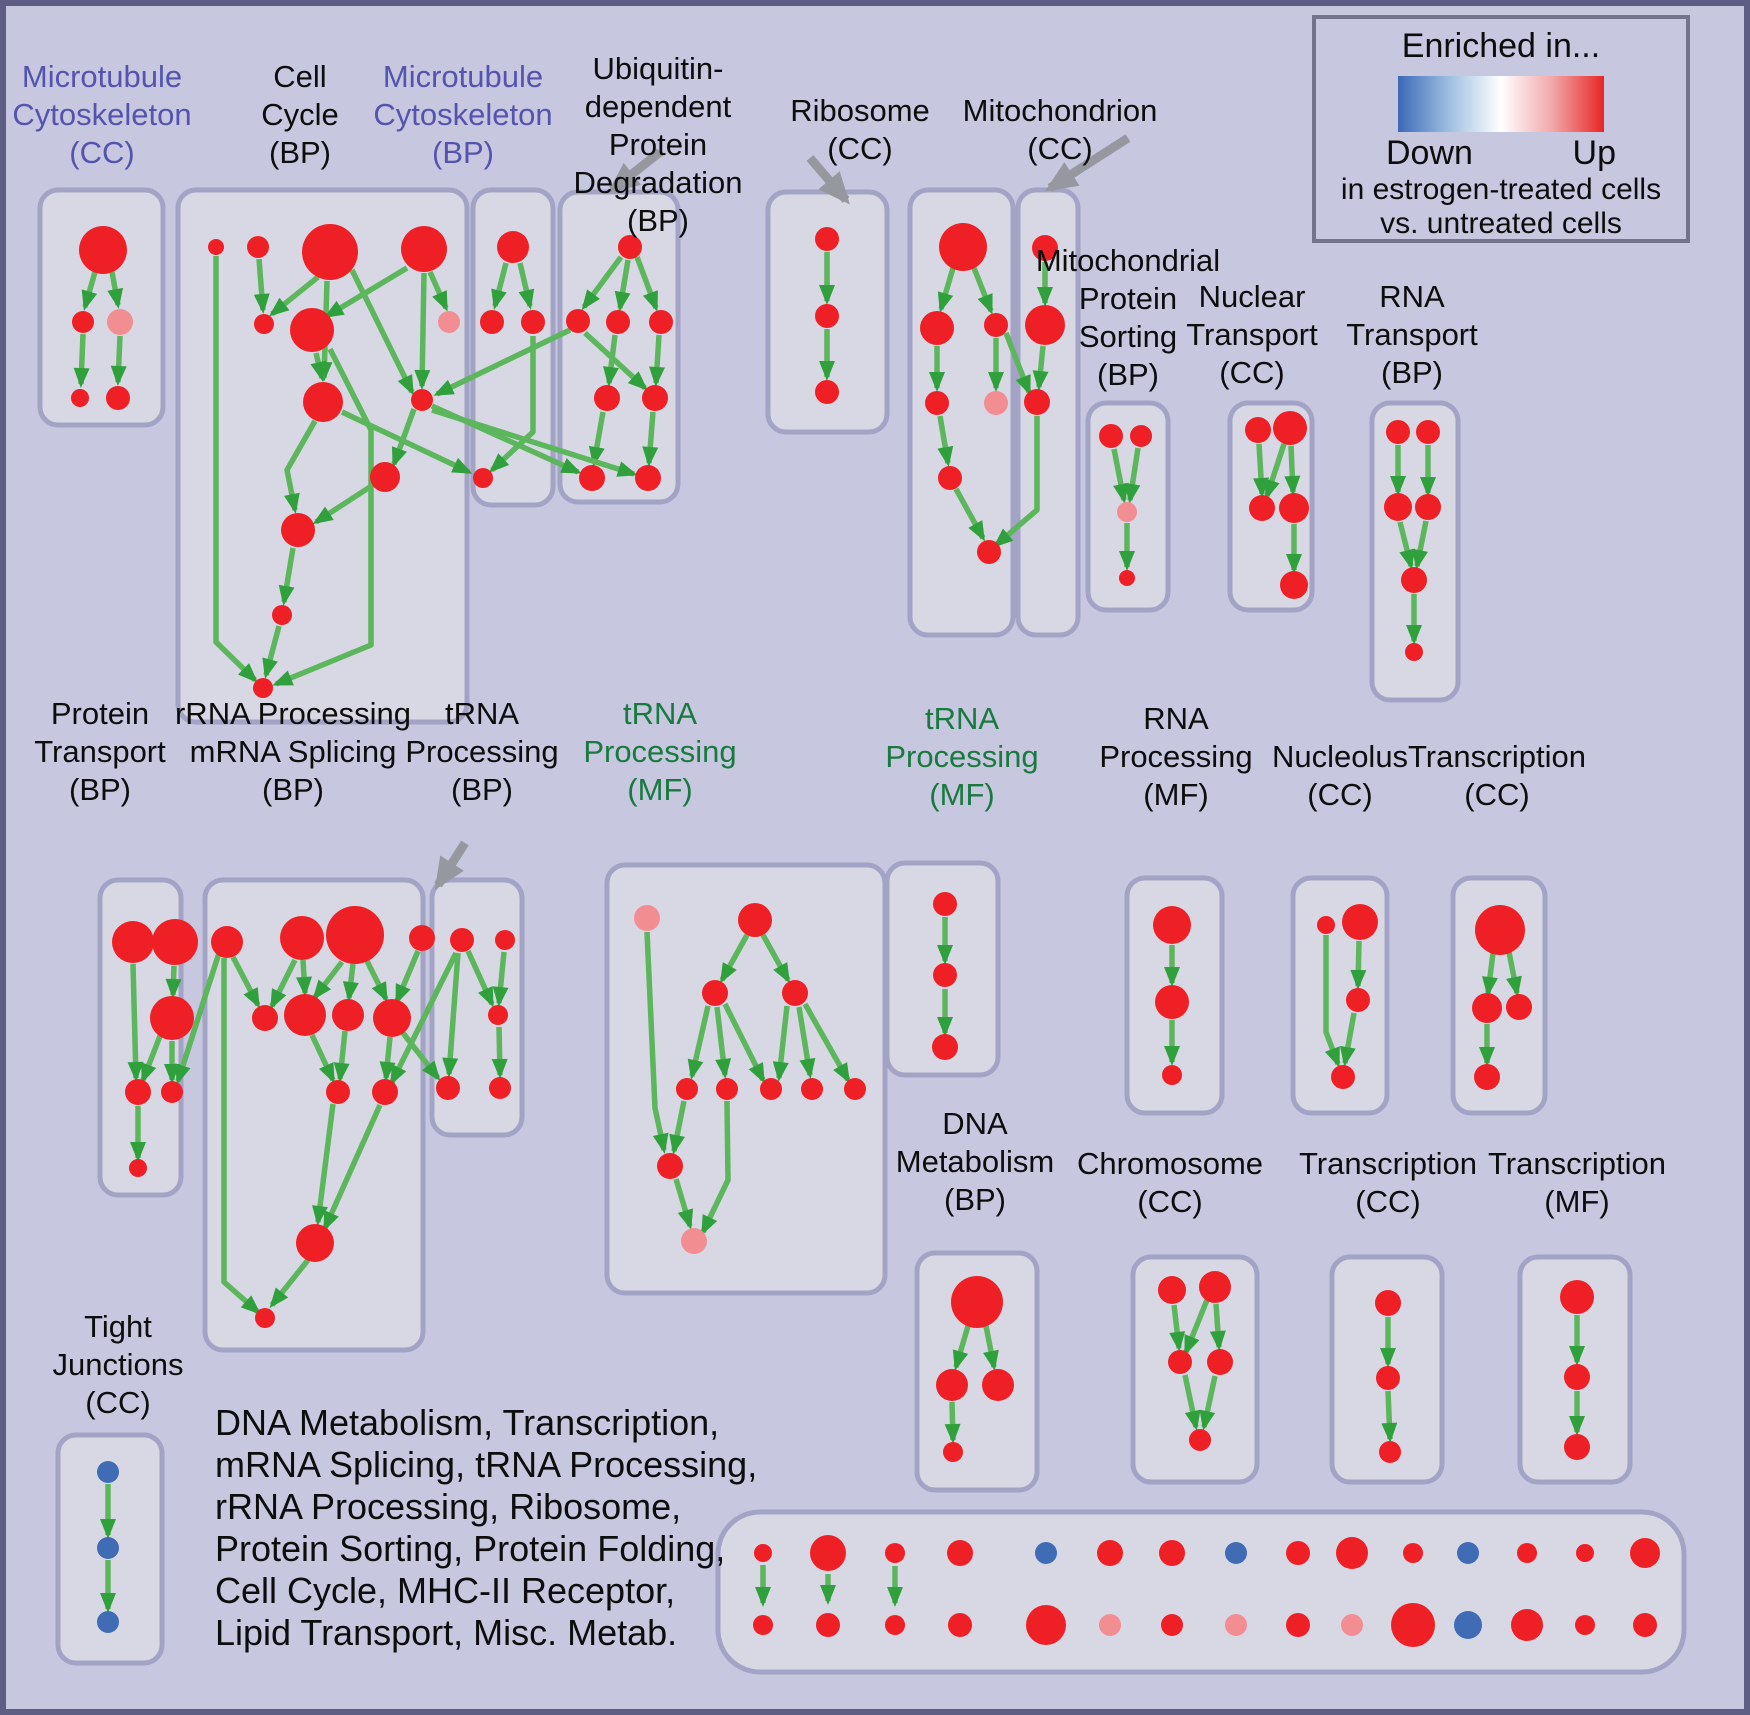 The image size is (1750, 1715). What do you see at coordinates (975, 1161) in the screenshot?
I see `label-line: Metabolism` at bounding box center [975, 1161].